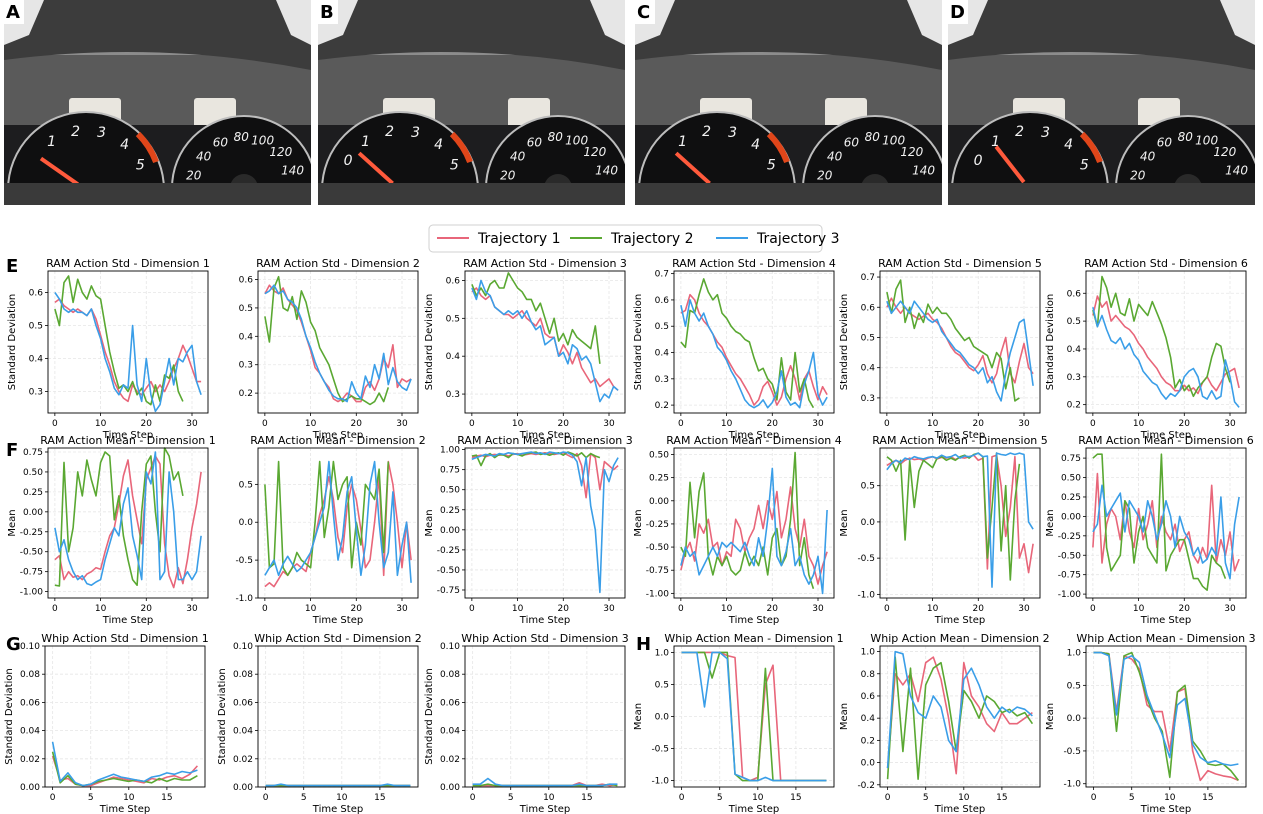 Image resolution: width=1263 pixels, height=814 pixels. What do you see at coordinates (754, 263) in the screenshot?
I see `chart-title: RAM Action Std - Dimension 4` at bounding box center [754, 263].